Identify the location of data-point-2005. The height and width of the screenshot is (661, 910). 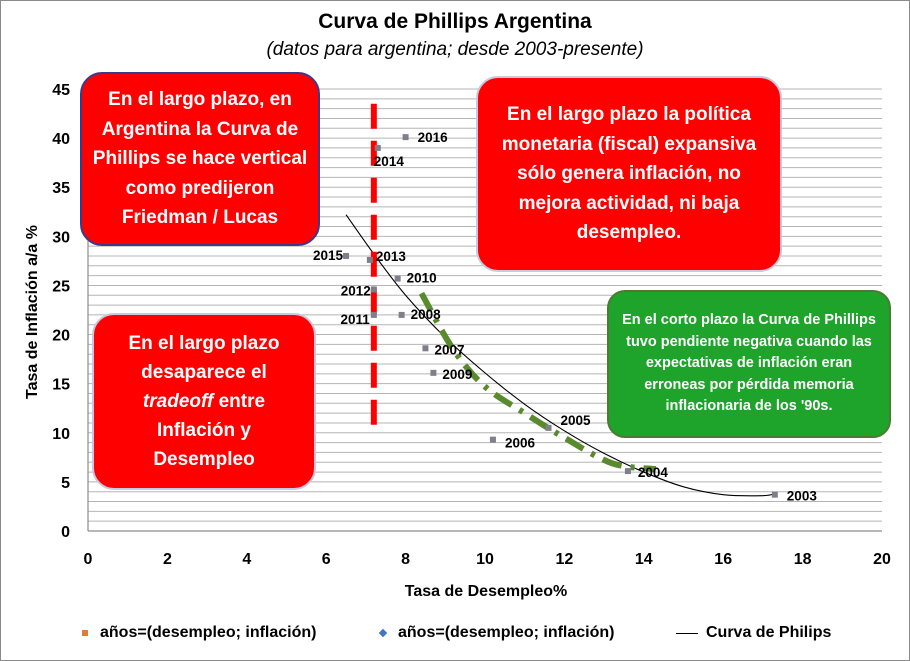
(548, 427).